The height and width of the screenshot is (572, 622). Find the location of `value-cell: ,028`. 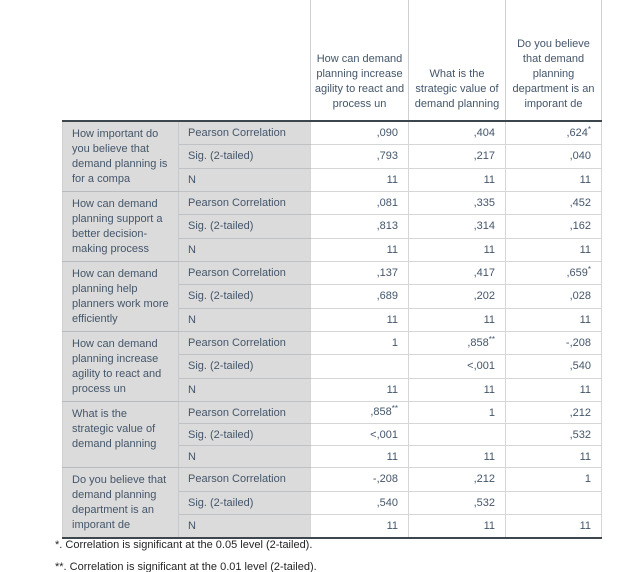

value-cell: ,028 is located at coordinates (553, 296).